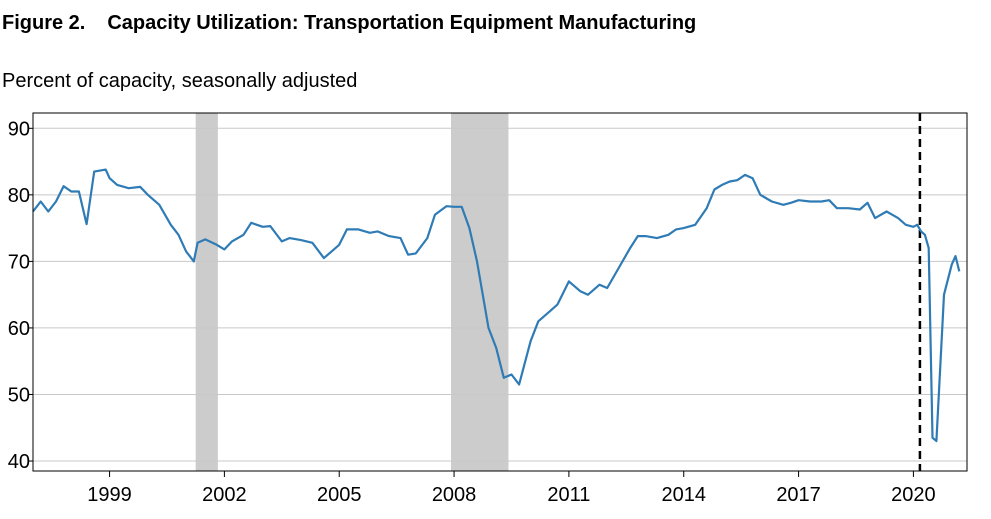  Describe the element at coordinates (224, 495) in the screenshot. I see `x-tick-label-2002: 2002` at that location.